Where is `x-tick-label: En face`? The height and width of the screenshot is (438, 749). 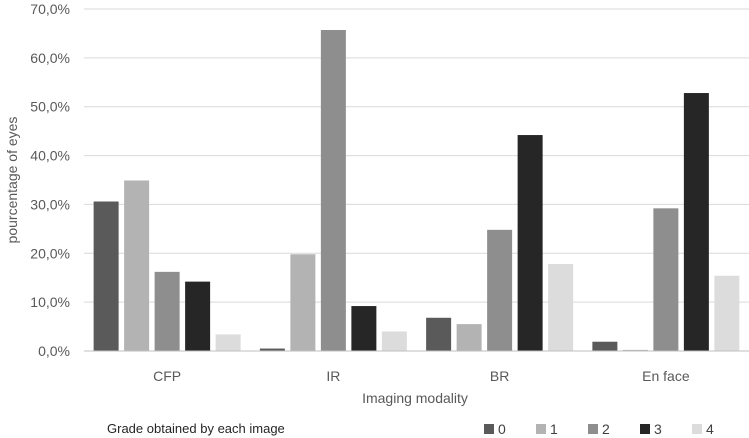 x-tick-label: En face is located at coordinates (666, 376).